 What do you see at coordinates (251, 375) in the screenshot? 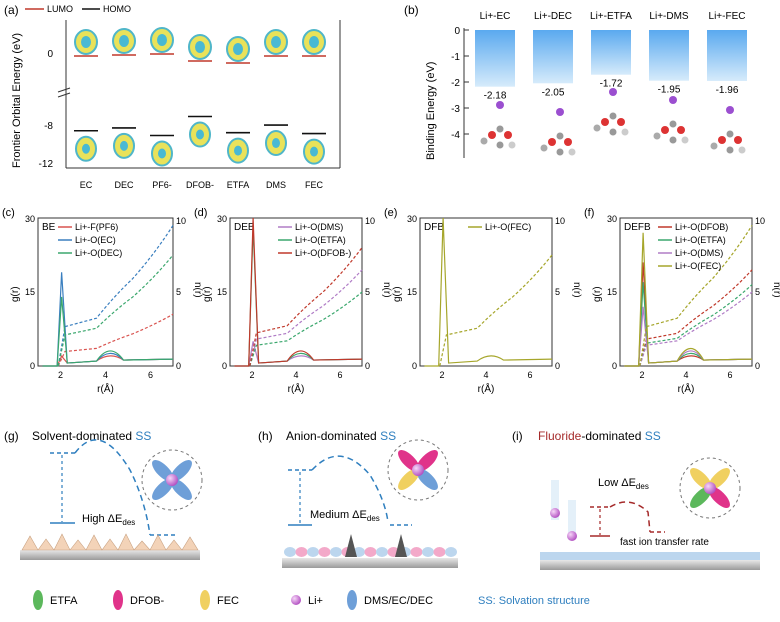
I see `rdf-xtick-1-0: 2` at bounding box center [251, 375].